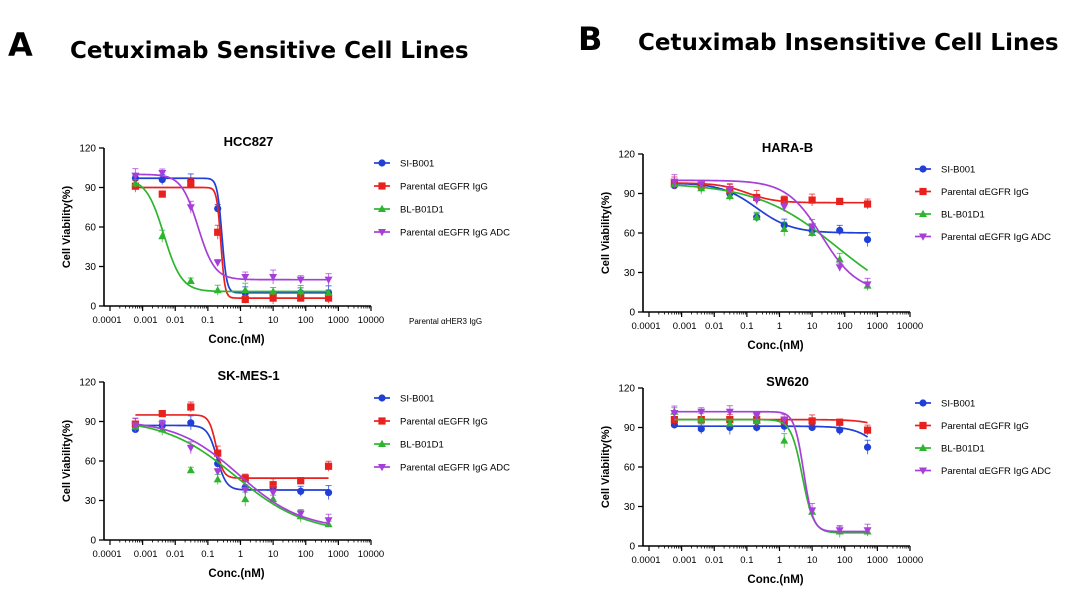 The width and height of the screenshot is (1080, 602). What do you see at coordinates (771, 431) in the screenshot?
I see `sw620-fit-curve` at bounding box center [771, 431].